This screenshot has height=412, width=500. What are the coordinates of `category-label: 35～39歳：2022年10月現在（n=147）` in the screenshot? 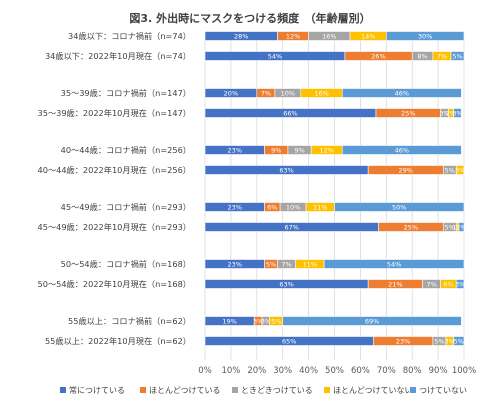 It's located at (114, 113).